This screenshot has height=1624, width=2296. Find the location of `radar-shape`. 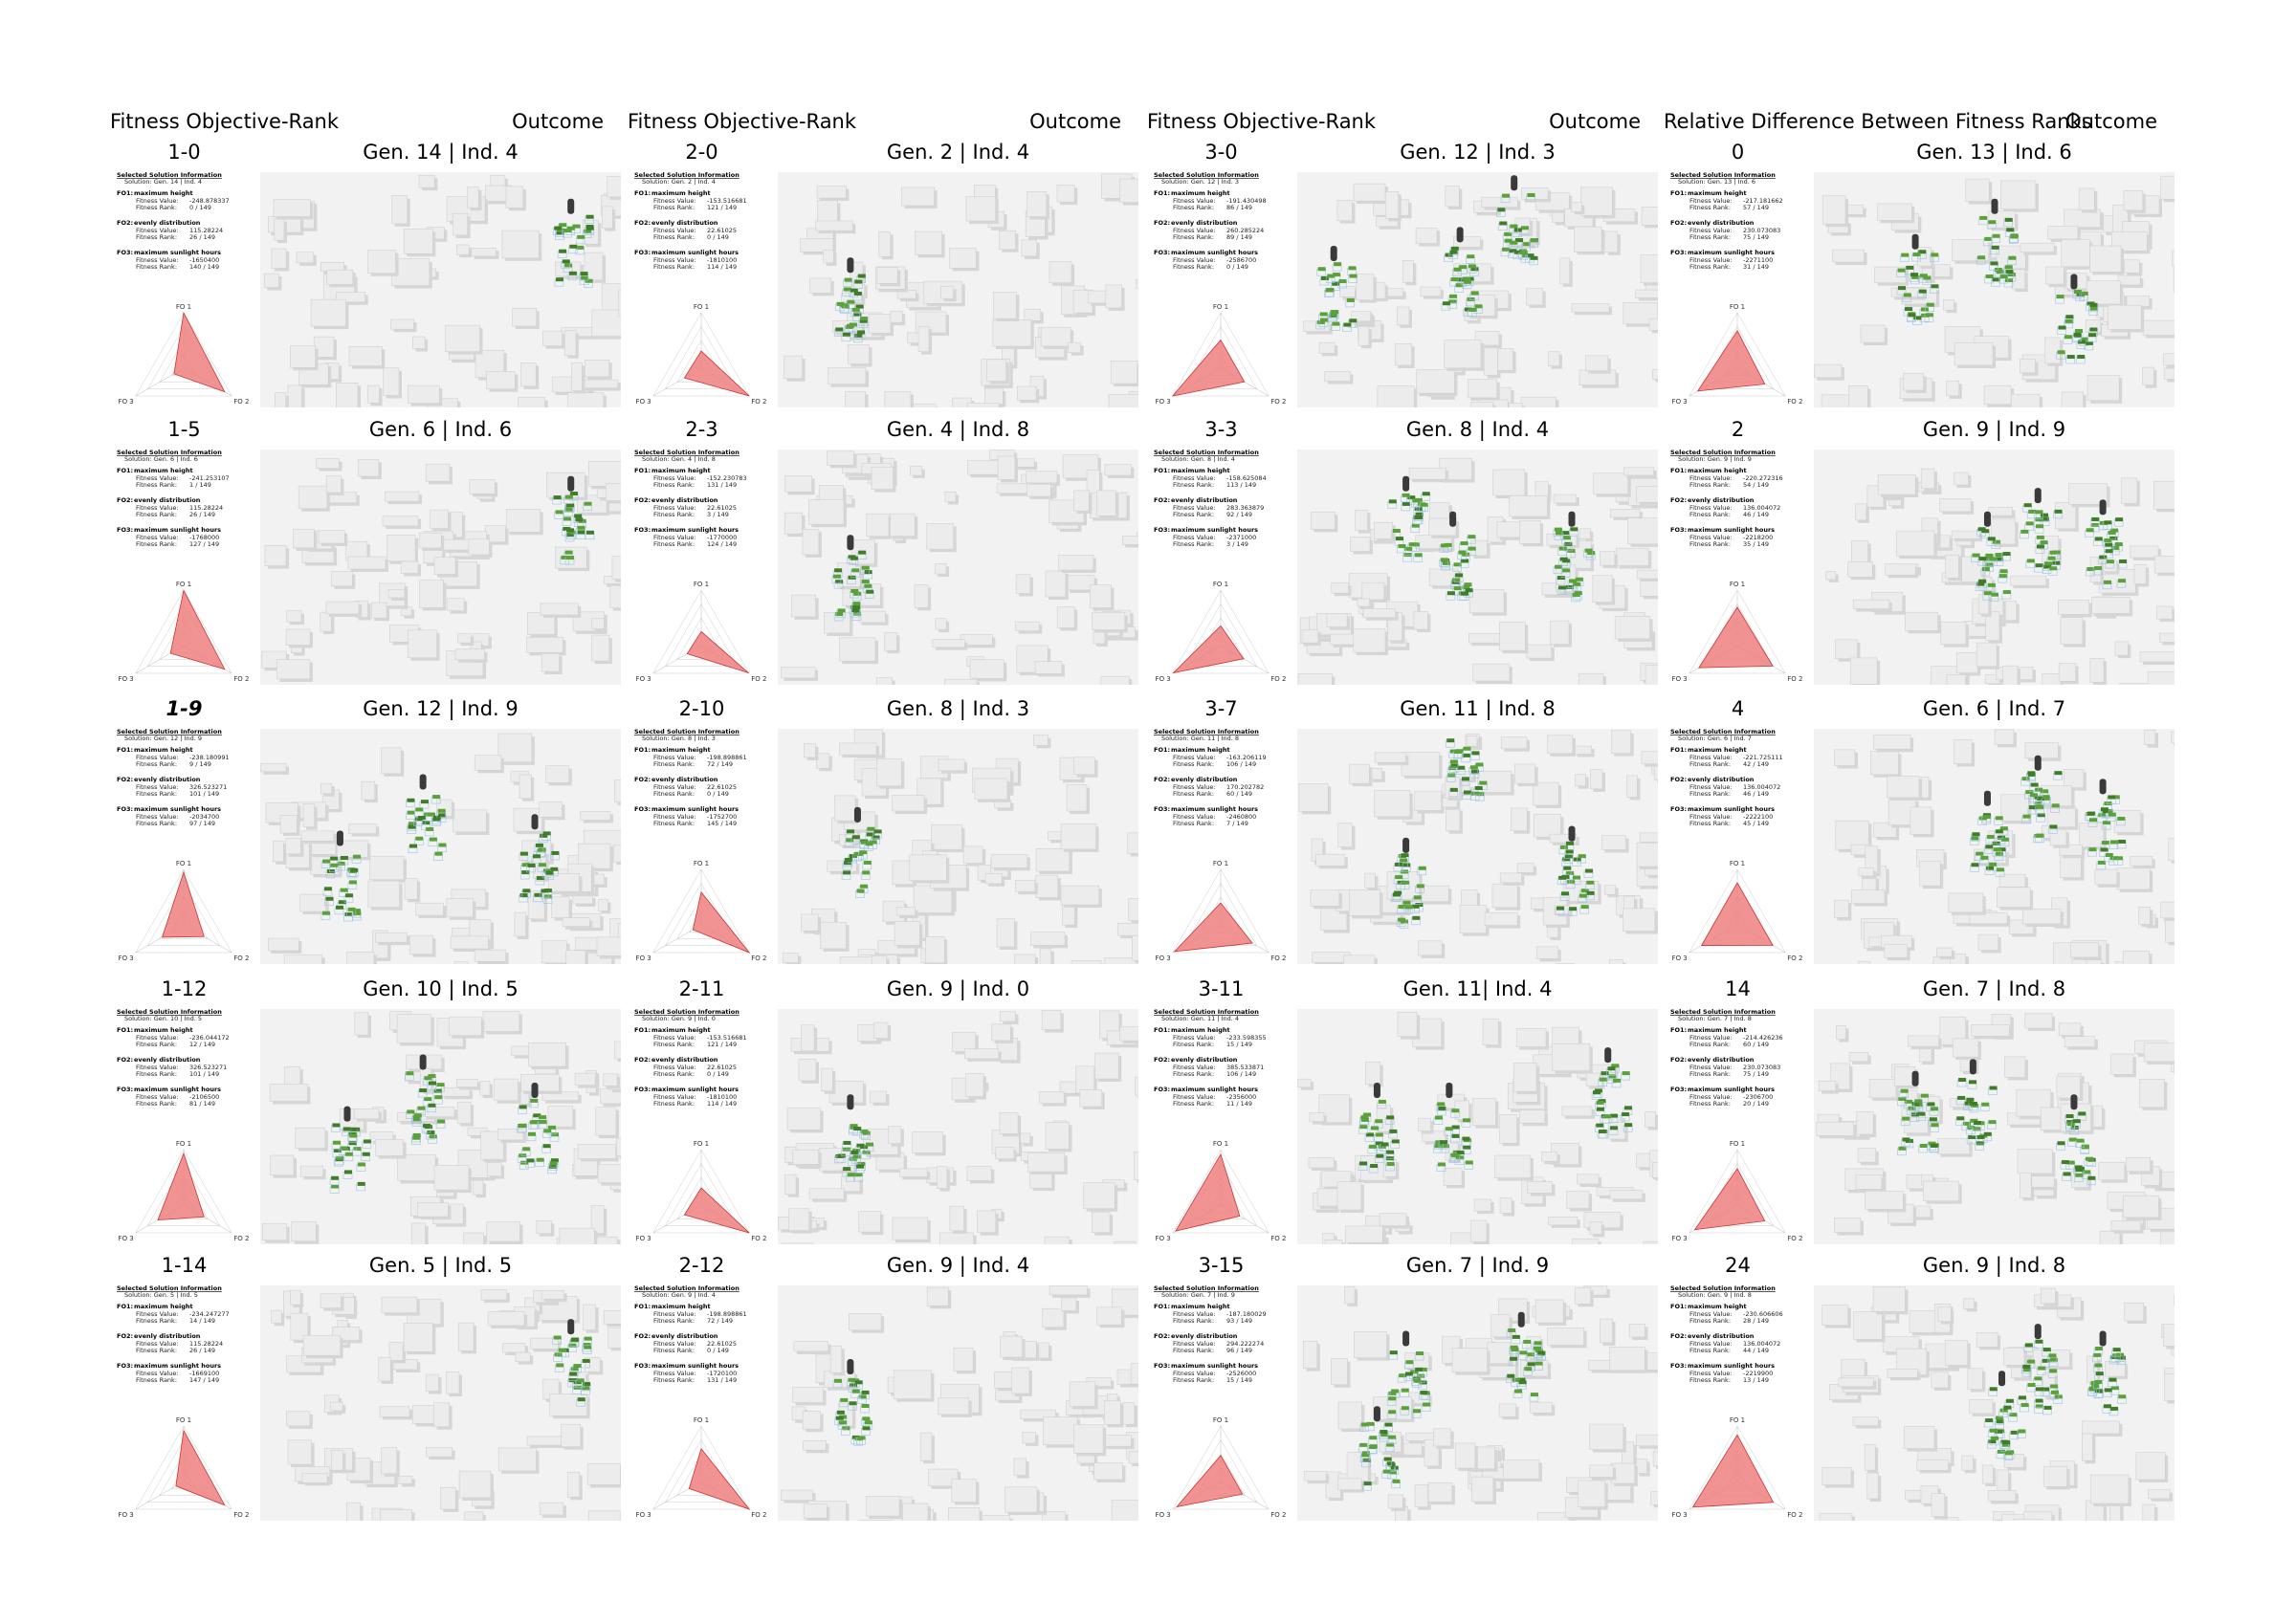

radar-shape is located at coordinates (716, 1210).